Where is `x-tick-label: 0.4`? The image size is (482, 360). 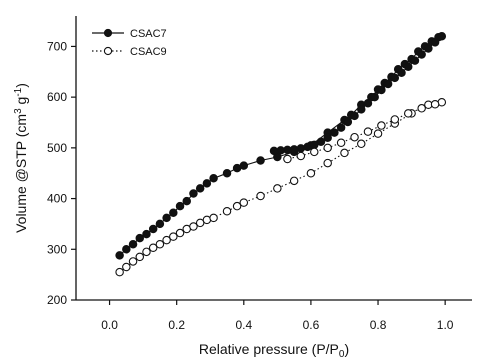 x-tick-label: 0.4 is located at coordinates (243, 325).